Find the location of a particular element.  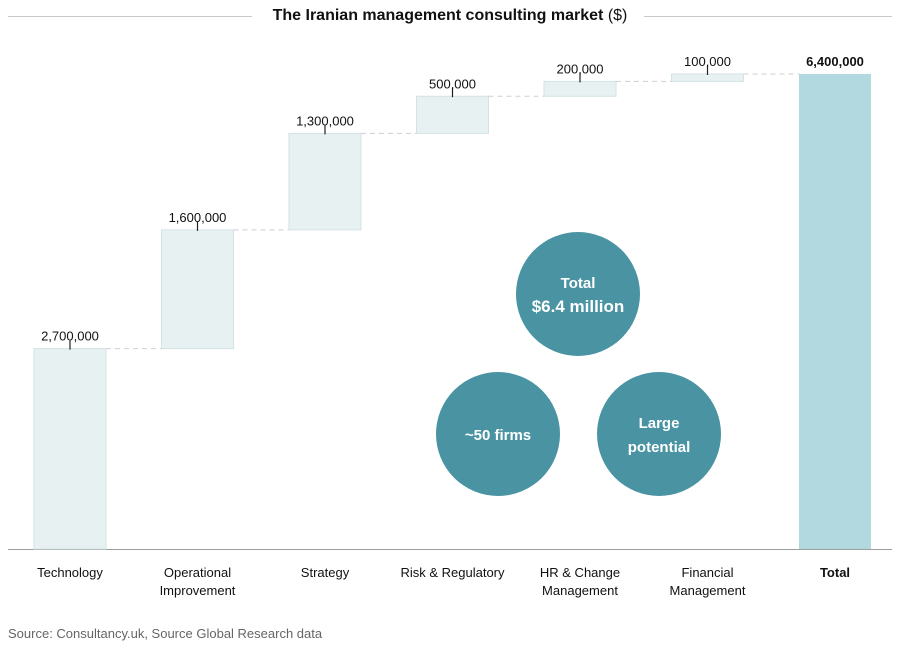

title-text: The Iranian management consulting market is located at coordinates (438, 15).